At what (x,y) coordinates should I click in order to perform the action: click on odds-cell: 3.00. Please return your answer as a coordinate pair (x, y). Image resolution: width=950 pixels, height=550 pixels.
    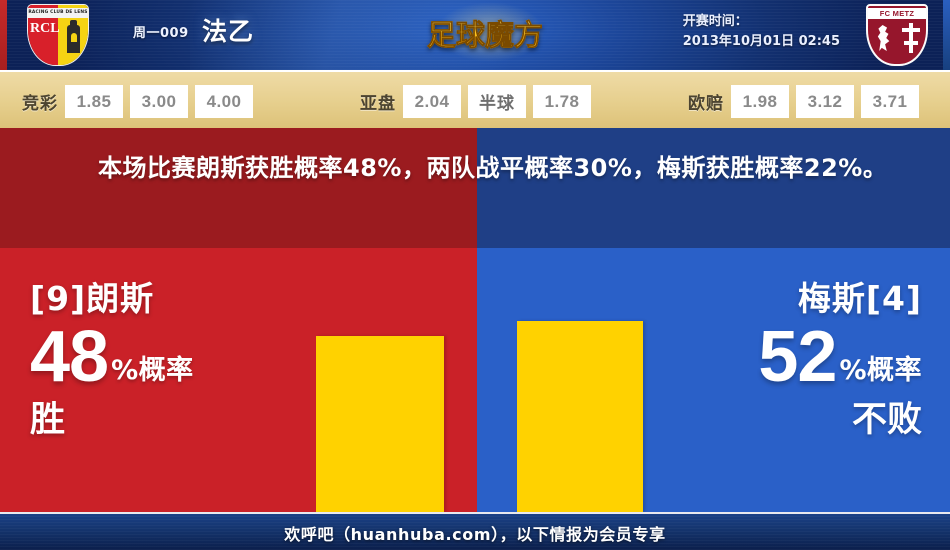
    Looking at the image, I should click on (159, 101).